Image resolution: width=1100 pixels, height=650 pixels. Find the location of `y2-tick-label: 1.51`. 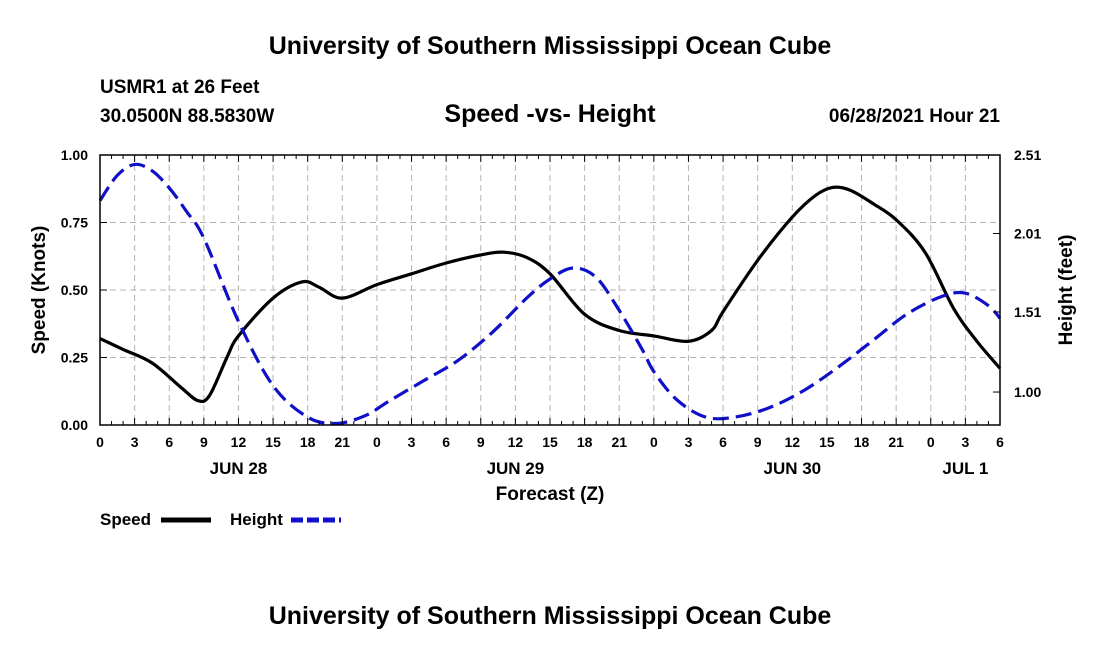

y2-tick-label: 1.51 is located at coordinates (1027, 312).